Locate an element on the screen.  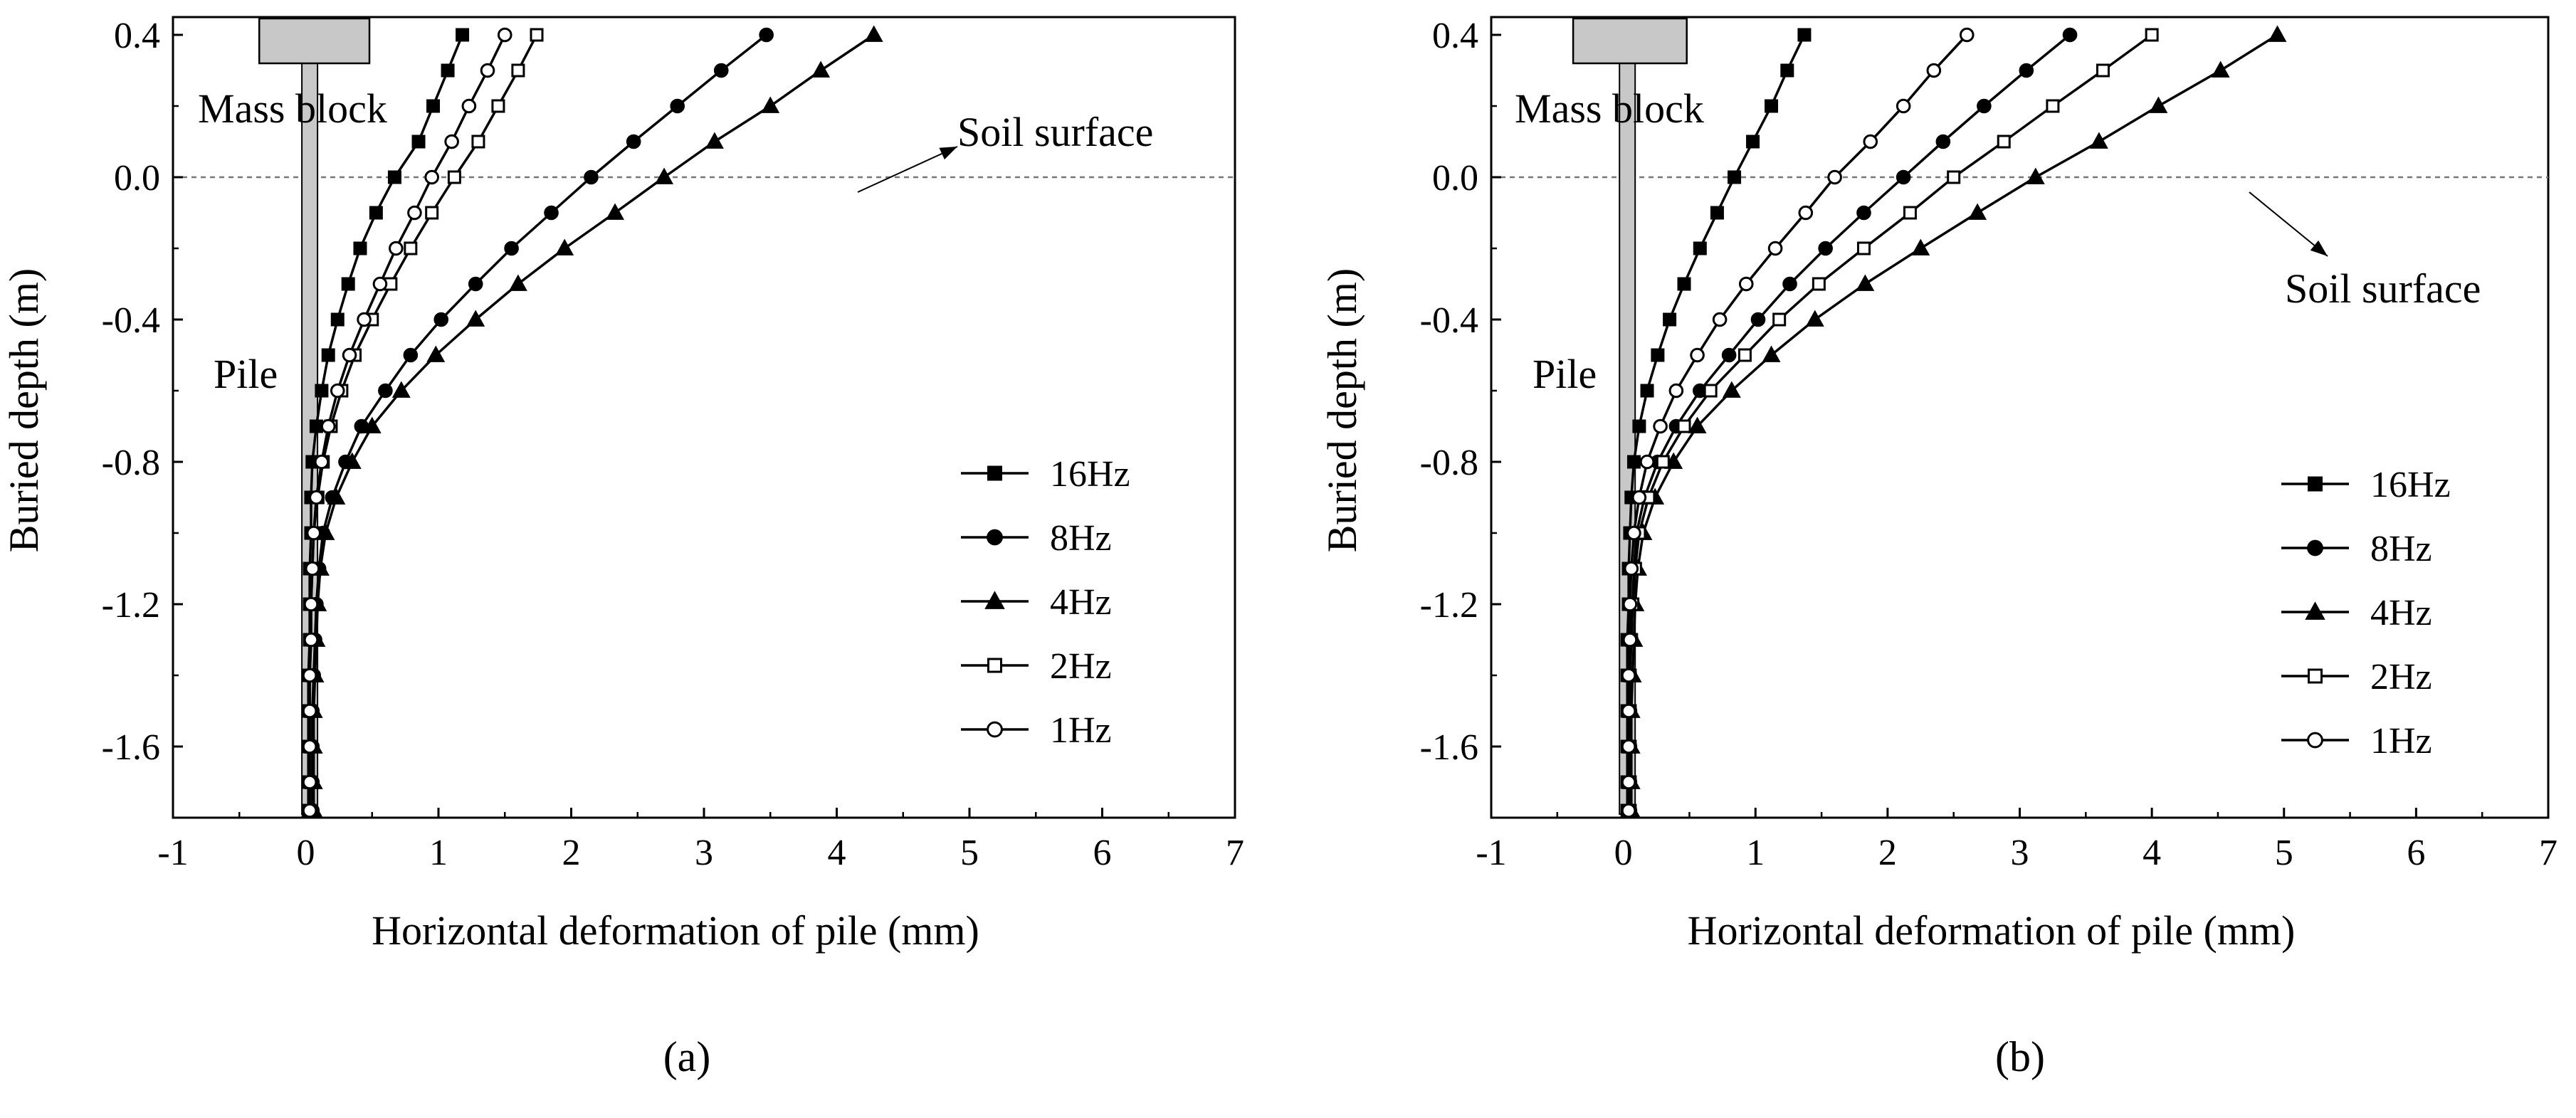
legend-entry: 8Hz is located at coordinates (2357, 549).